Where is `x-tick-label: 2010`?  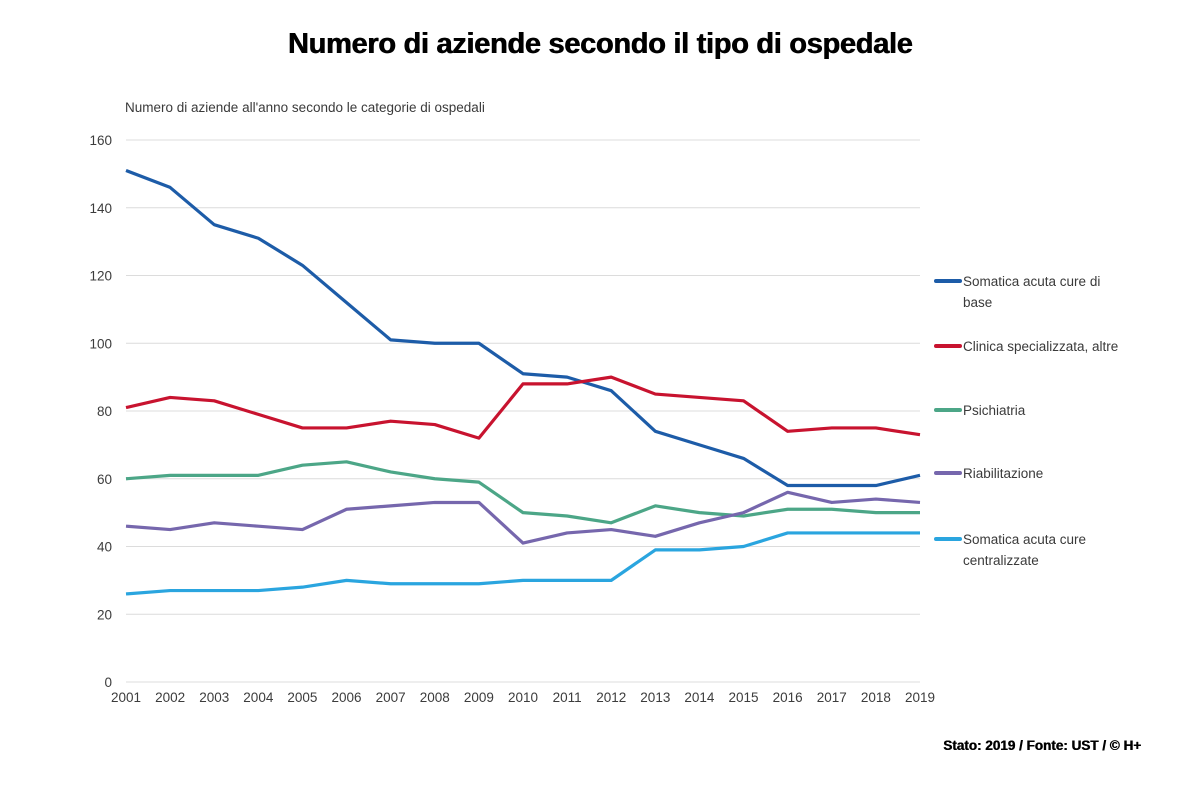
x-tick-label: 2010 is located at coordinates (523, 697).